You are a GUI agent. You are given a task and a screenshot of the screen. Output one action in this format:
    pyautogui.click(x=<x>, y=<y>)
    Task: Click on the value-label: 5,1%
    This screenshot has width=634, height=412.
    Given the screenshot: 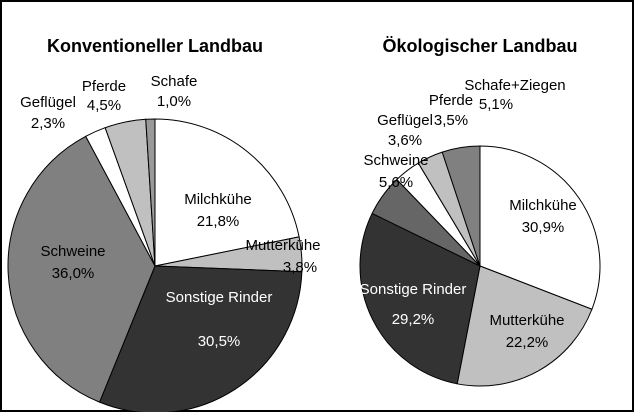 What is the action you would take?
    pyautogui.click(x=496, y=104)
    